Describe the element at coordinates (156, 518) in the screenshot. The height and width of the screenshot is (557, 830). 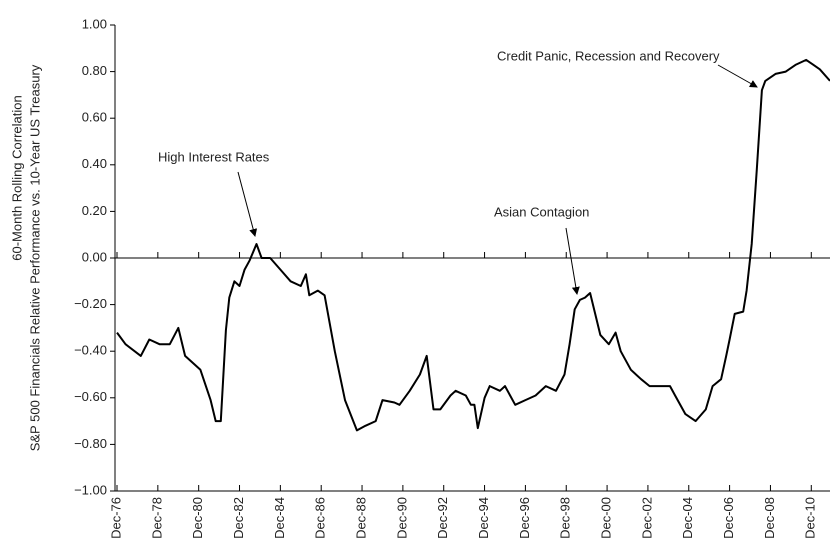
I see `x-tick-label: Dec-78` at that location.